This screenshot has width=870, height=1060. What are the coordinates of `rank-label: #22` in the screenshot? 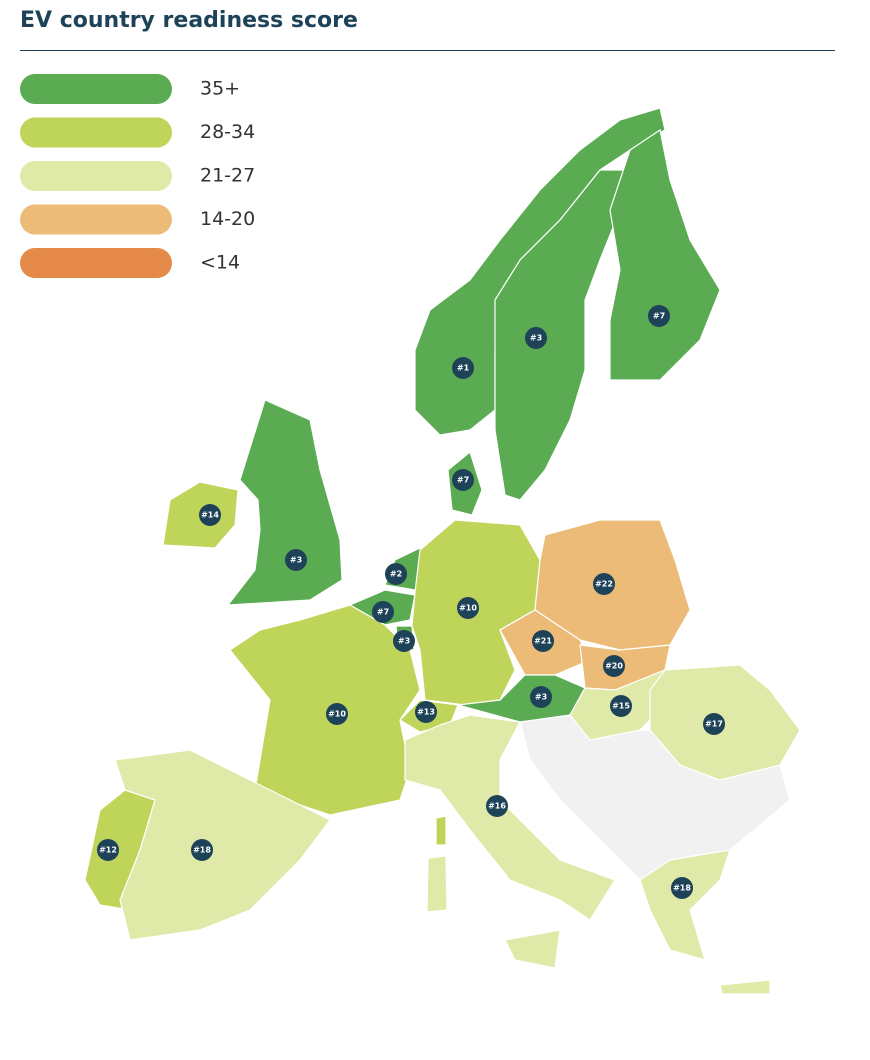 It's located at (604, 584).